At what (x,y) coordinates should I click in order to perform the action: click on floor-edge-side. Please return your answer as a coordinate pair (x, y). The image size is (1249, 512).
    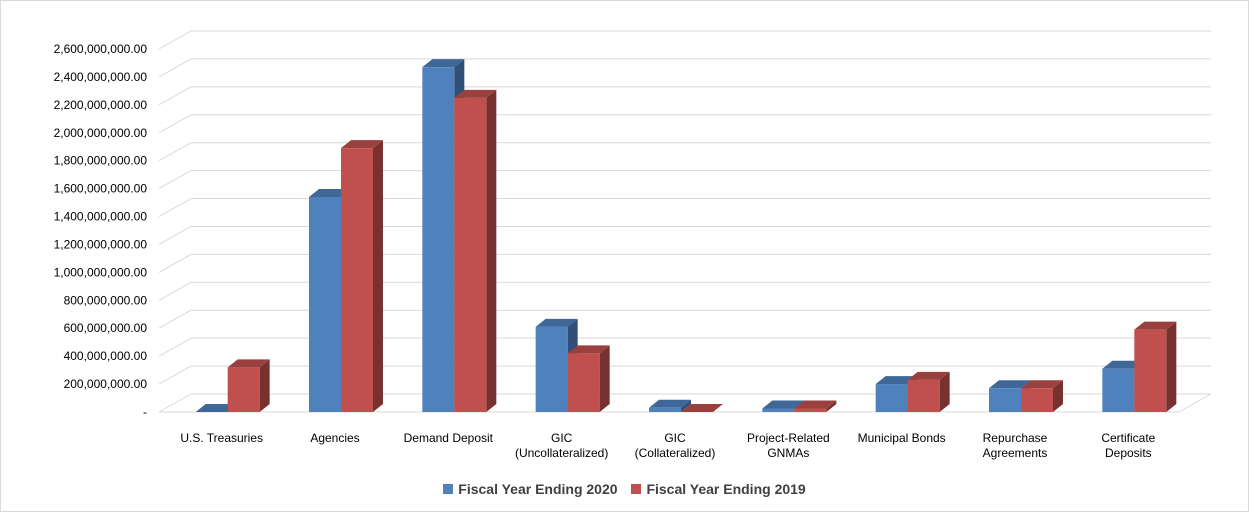
    Looking at the image, I should click on (1195, 403).